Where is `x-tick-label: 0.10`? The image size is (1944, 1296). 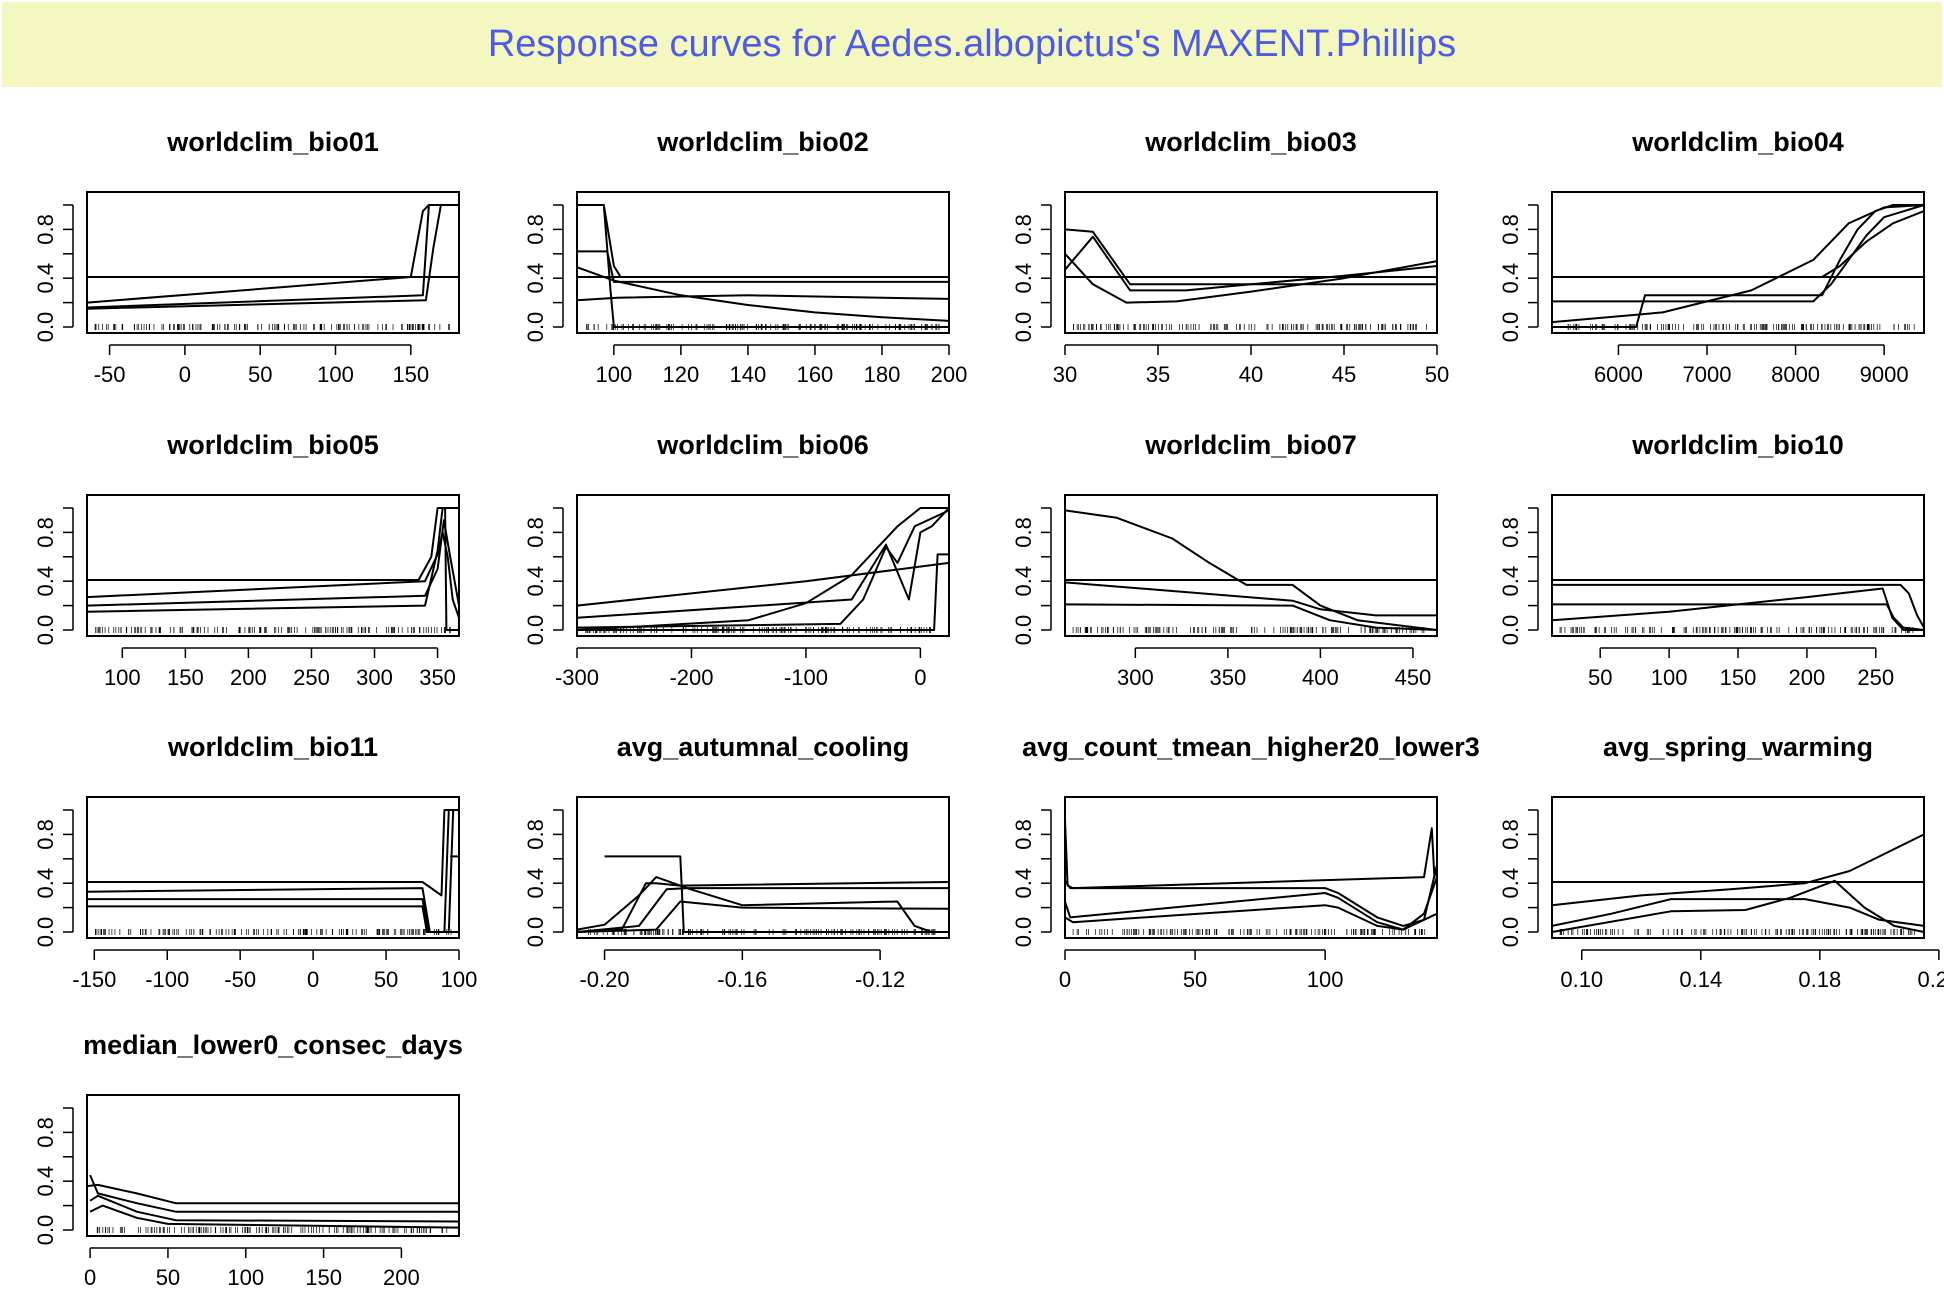
x-tick-label: 0.10 is located at coordinates (1581, 979).